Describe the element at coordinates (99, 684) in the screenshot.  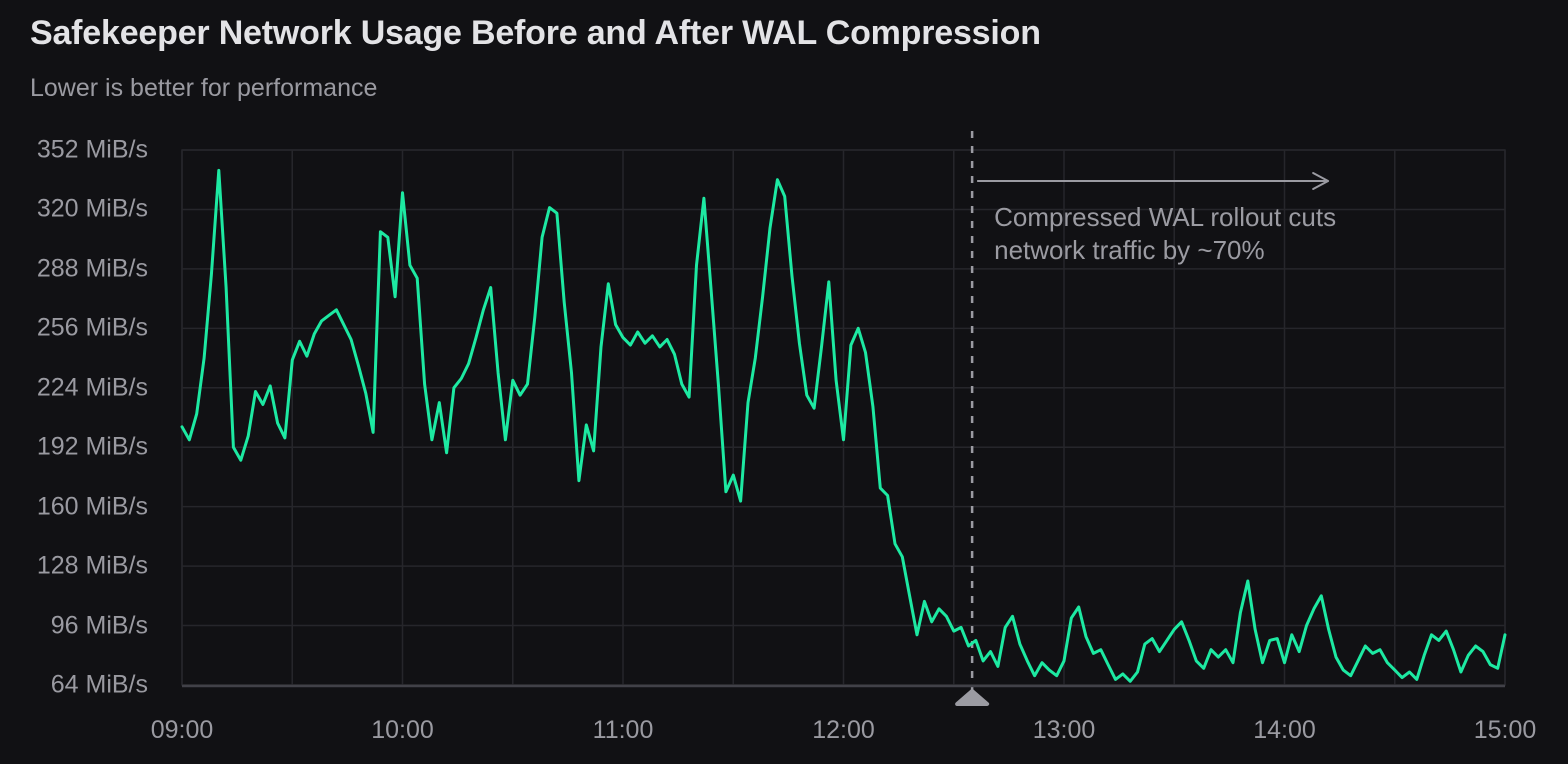
I see `y-axis-label: 64 MiB/s` at that location.